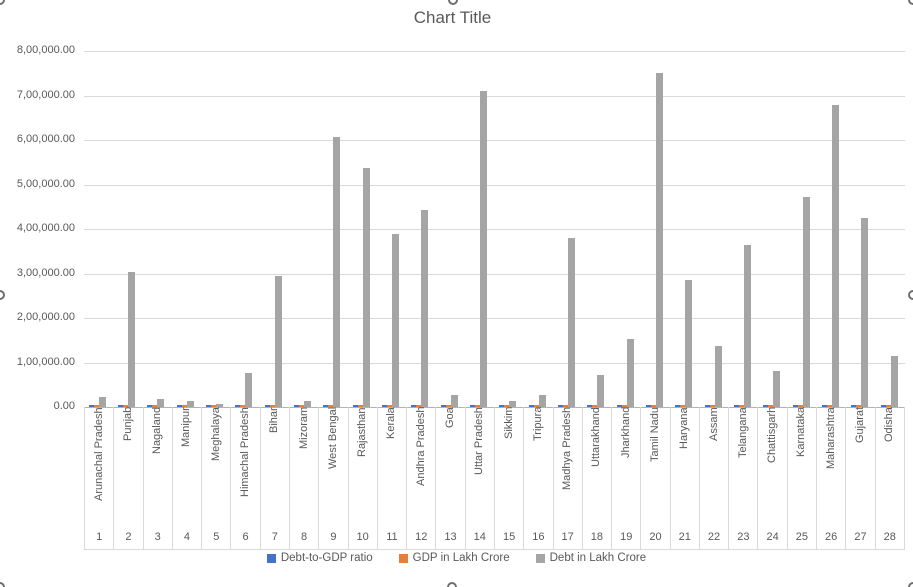 Image resolution: width=913 pixels, height=587 pixels. Describe the element at coordinates (452, 584) in the screenshot. I see `selection-handle-bottom-center` at that location.